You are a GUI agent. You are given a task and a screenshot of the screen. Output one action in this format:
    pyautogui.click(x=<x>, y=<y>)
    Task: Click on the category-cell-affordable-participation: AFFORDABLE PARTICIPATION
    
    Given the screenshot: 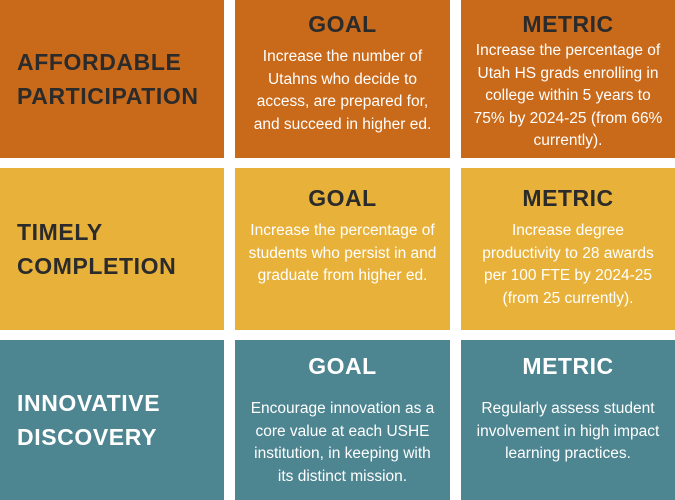 What is the action you would take?
    pyautogui.click(x=112, y=79)
    